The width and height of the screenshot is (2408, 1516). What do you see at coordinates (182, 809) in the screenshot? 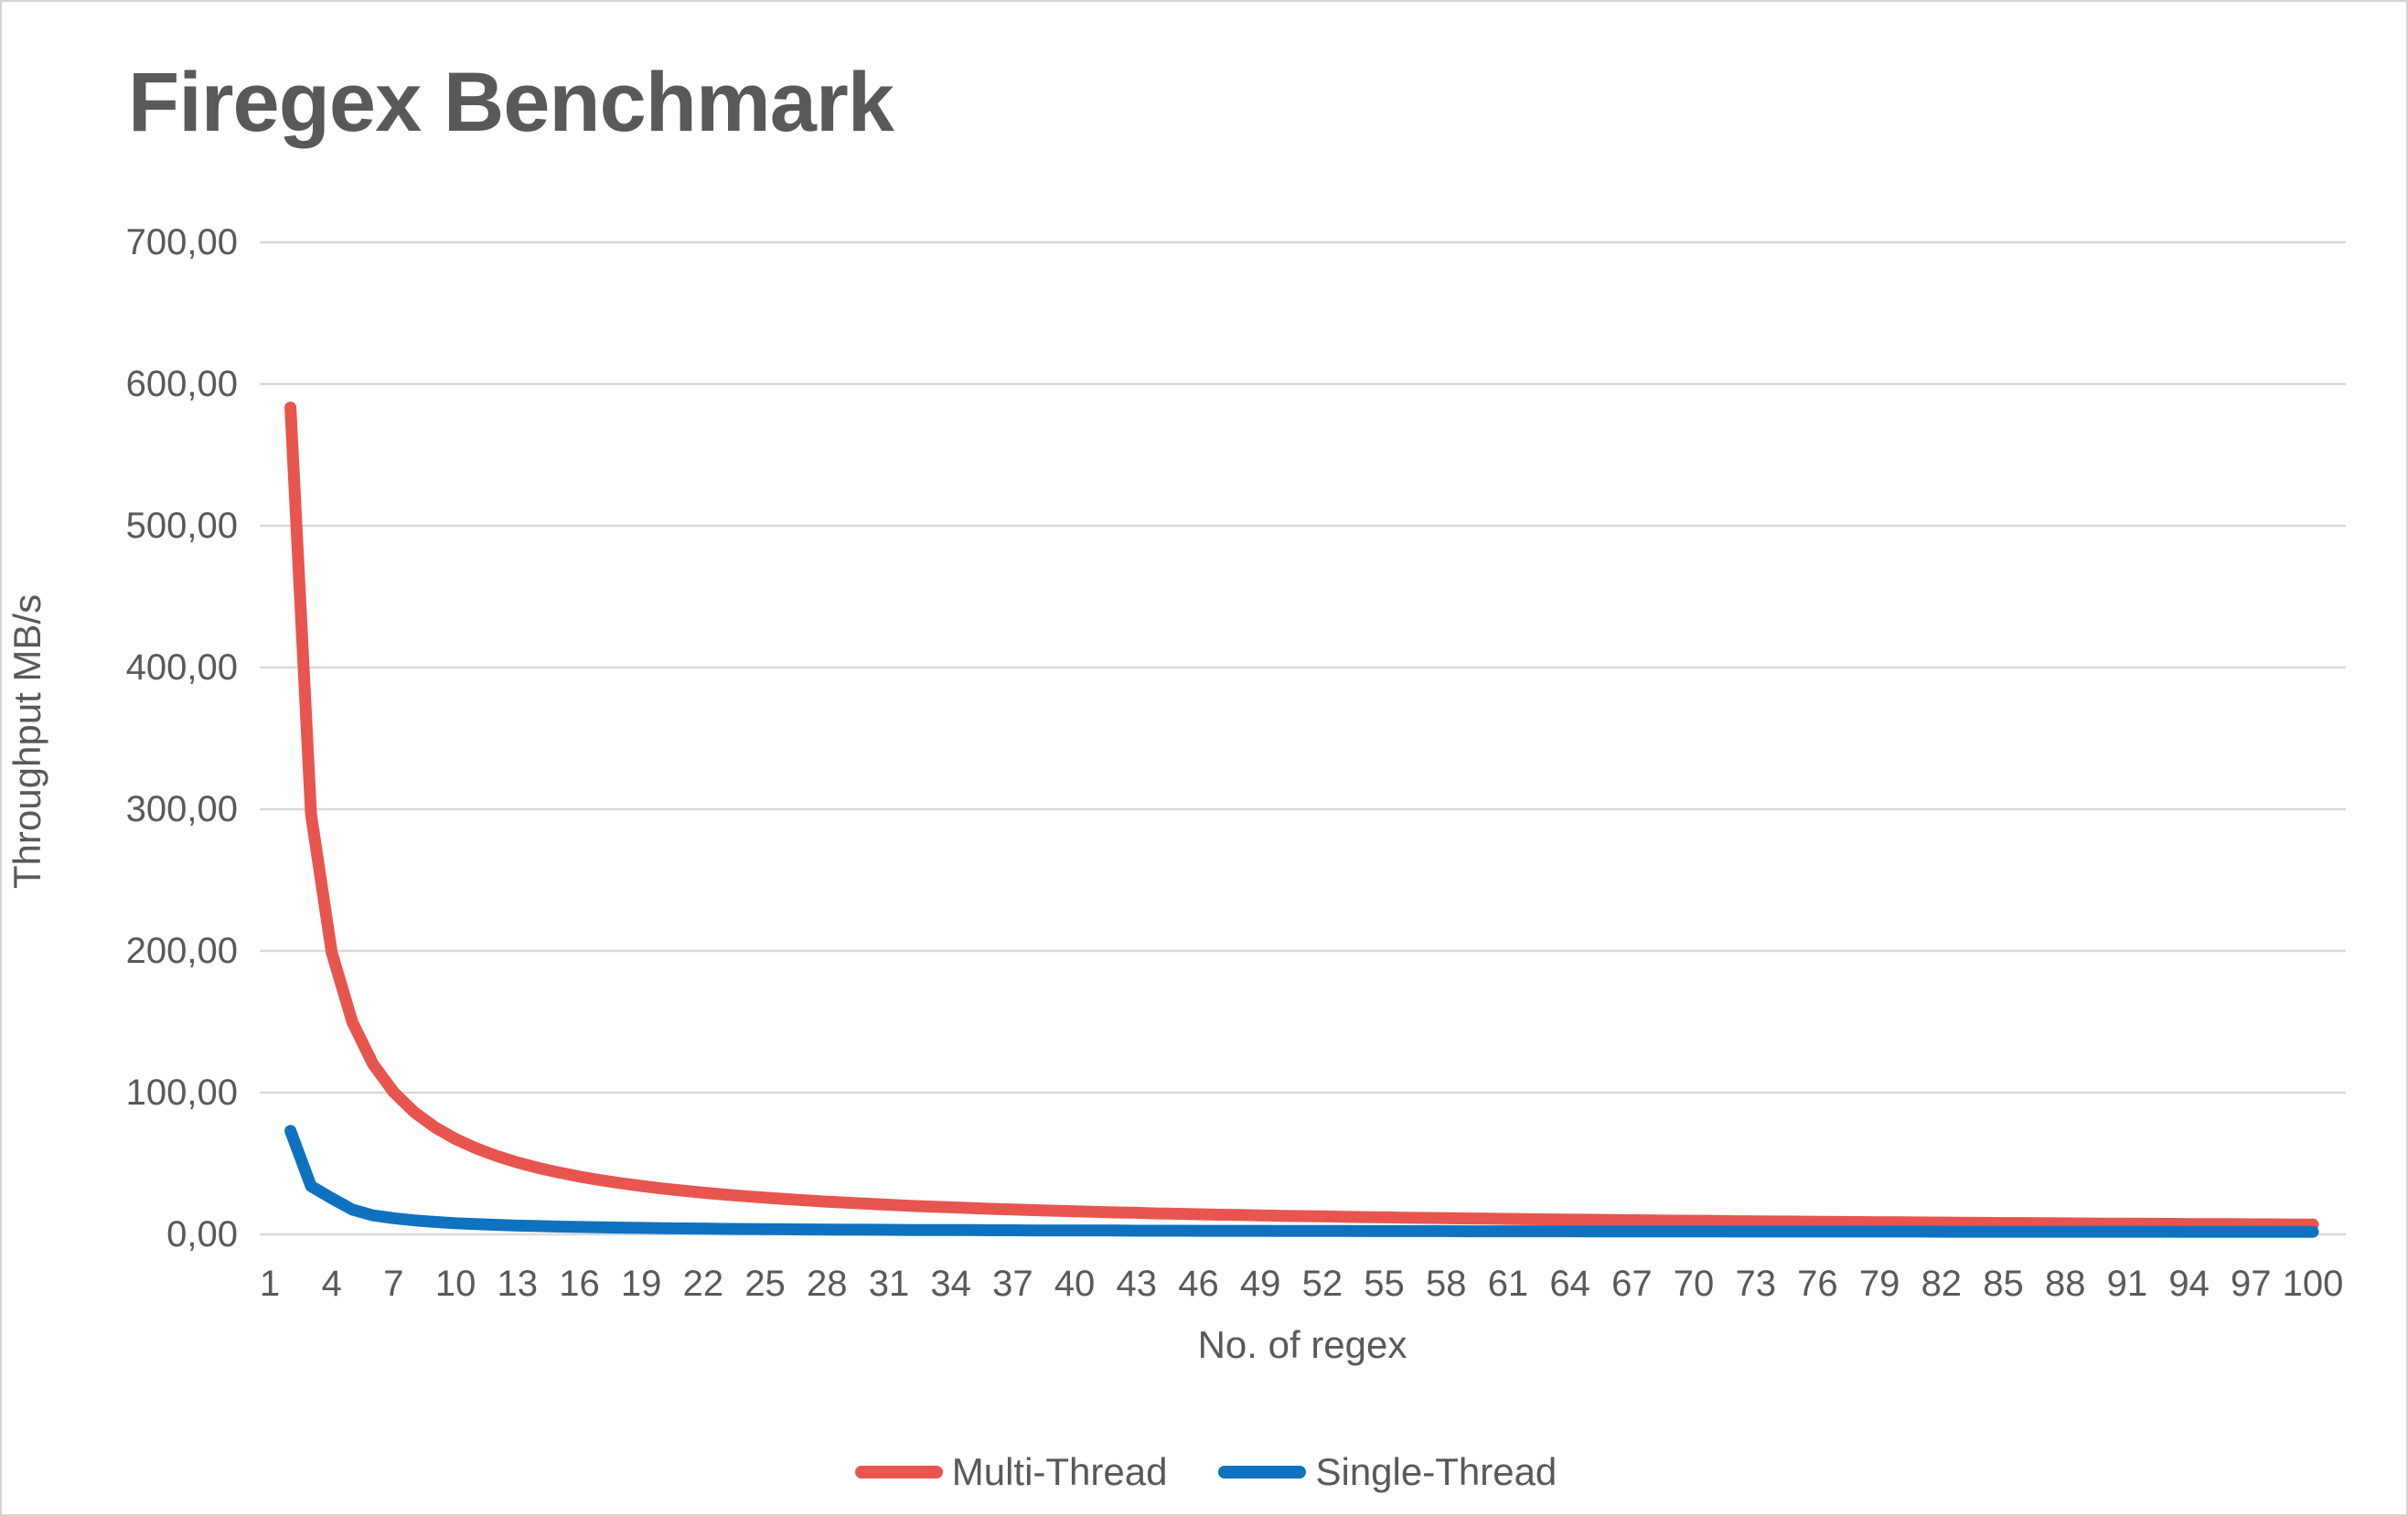
I see `y-tick-label: 300,00` at bounding box center [182, 809].